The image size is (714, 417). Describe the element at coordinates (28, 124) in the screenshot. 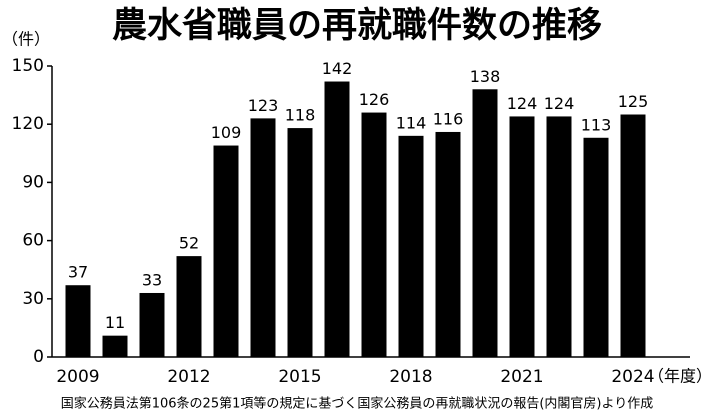

I see `y-tick-label: 120` at that location.